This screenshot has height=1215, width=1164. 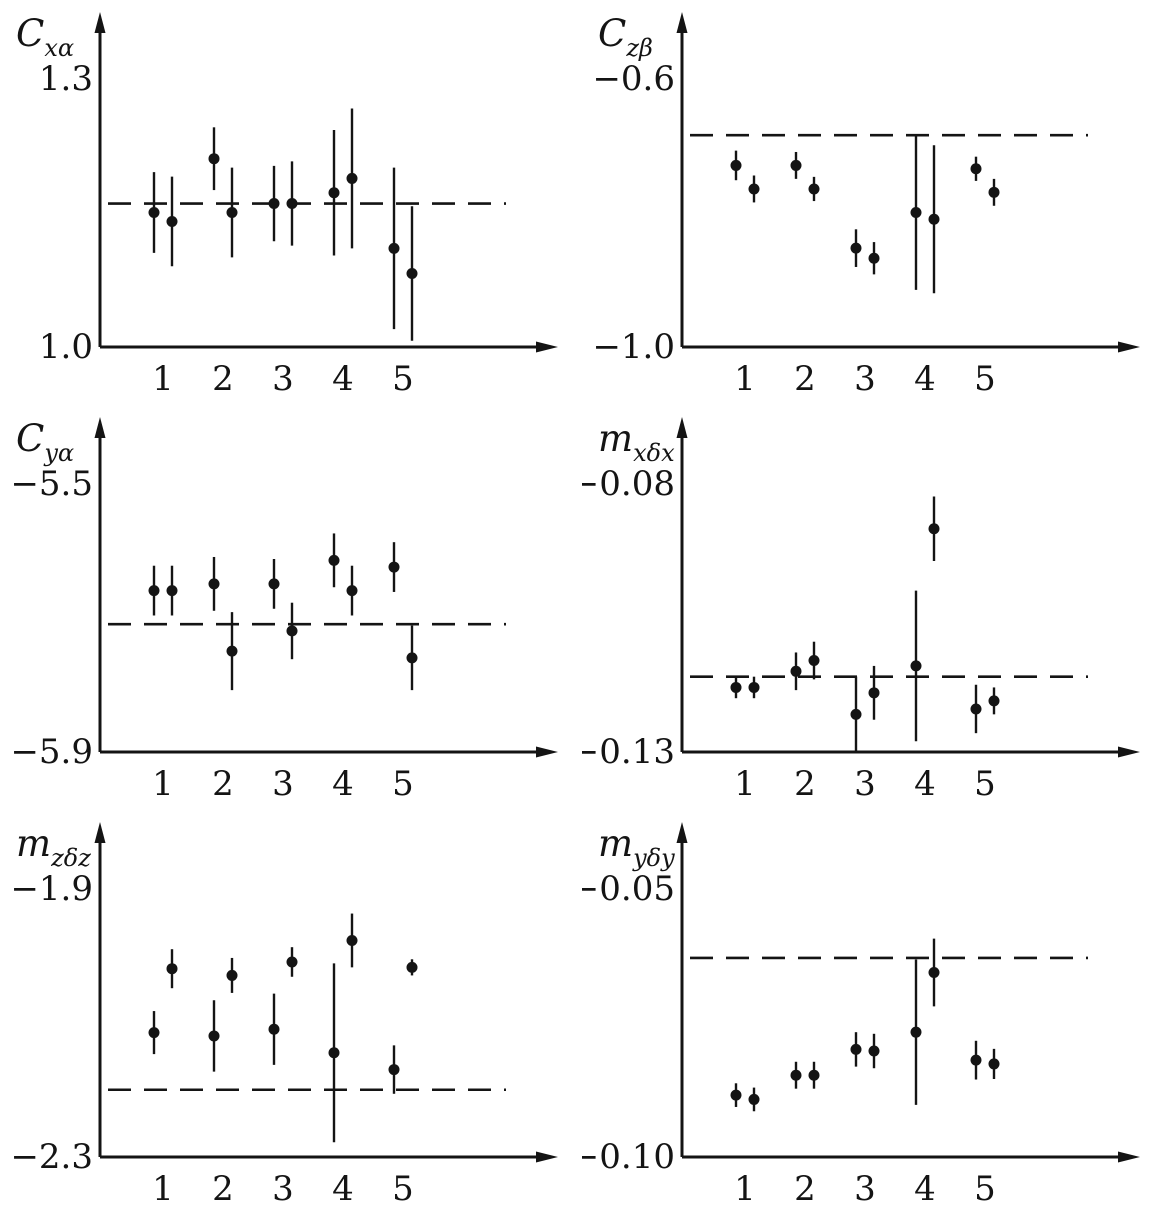 What do you see at coordinates (625, 37) in the screenshot?
I see `y-axis-title: Czβ` at bounding box center [625, 37].